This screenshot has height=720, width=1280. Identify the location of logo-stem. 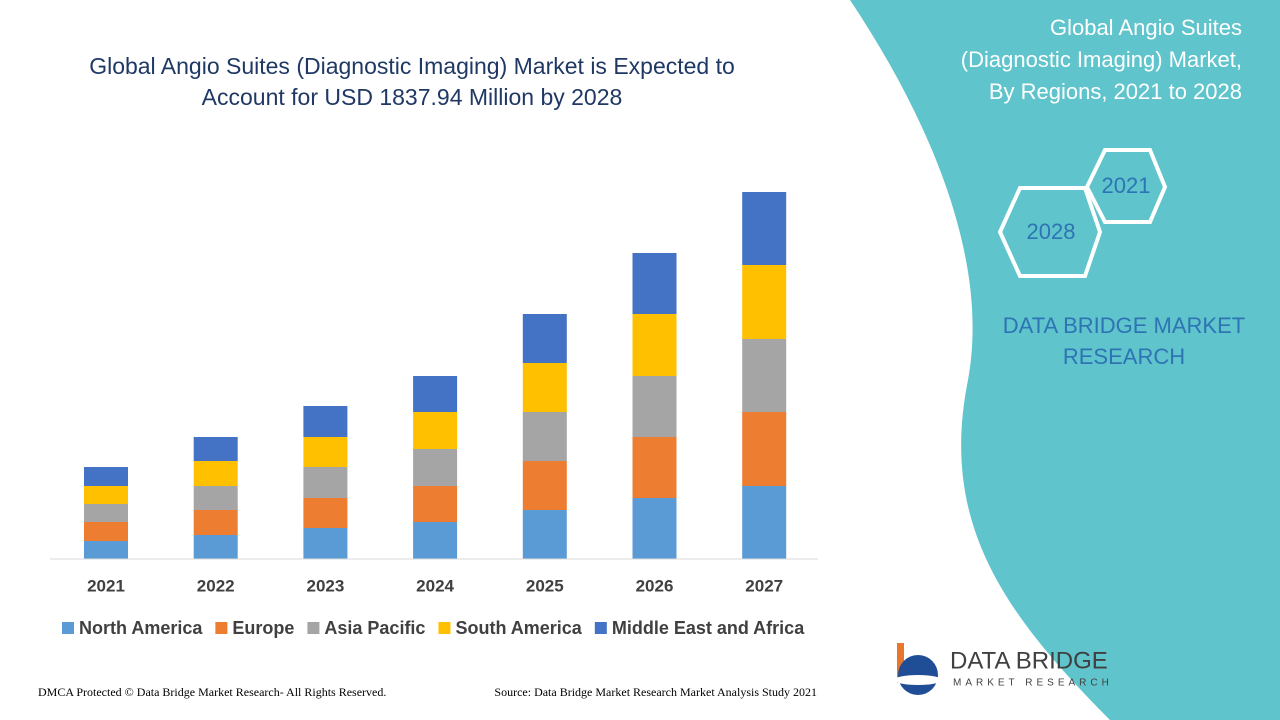
(900, 663).